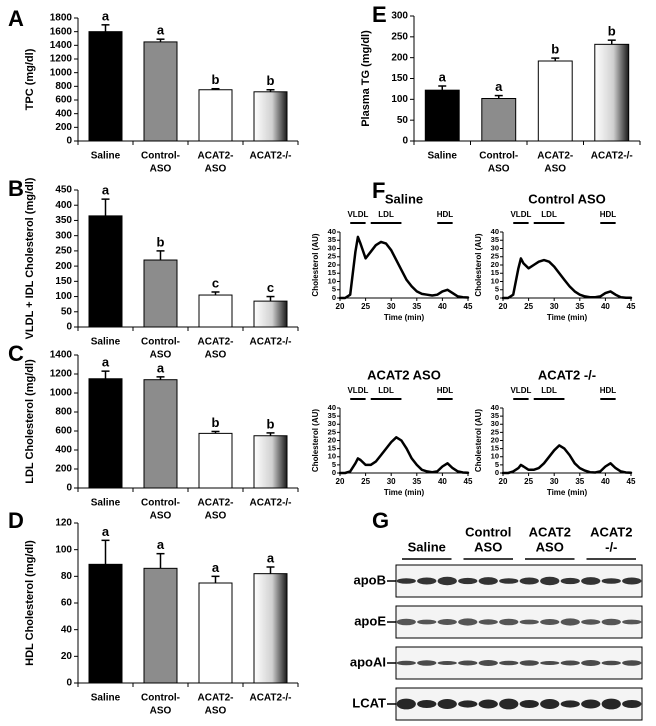 The height and width of the screenshot is (726, 656). What do you see at coordinates (106, 503) in the screenshot?
I see `x-tick-label: Saline` at bounding box center [106, 503].